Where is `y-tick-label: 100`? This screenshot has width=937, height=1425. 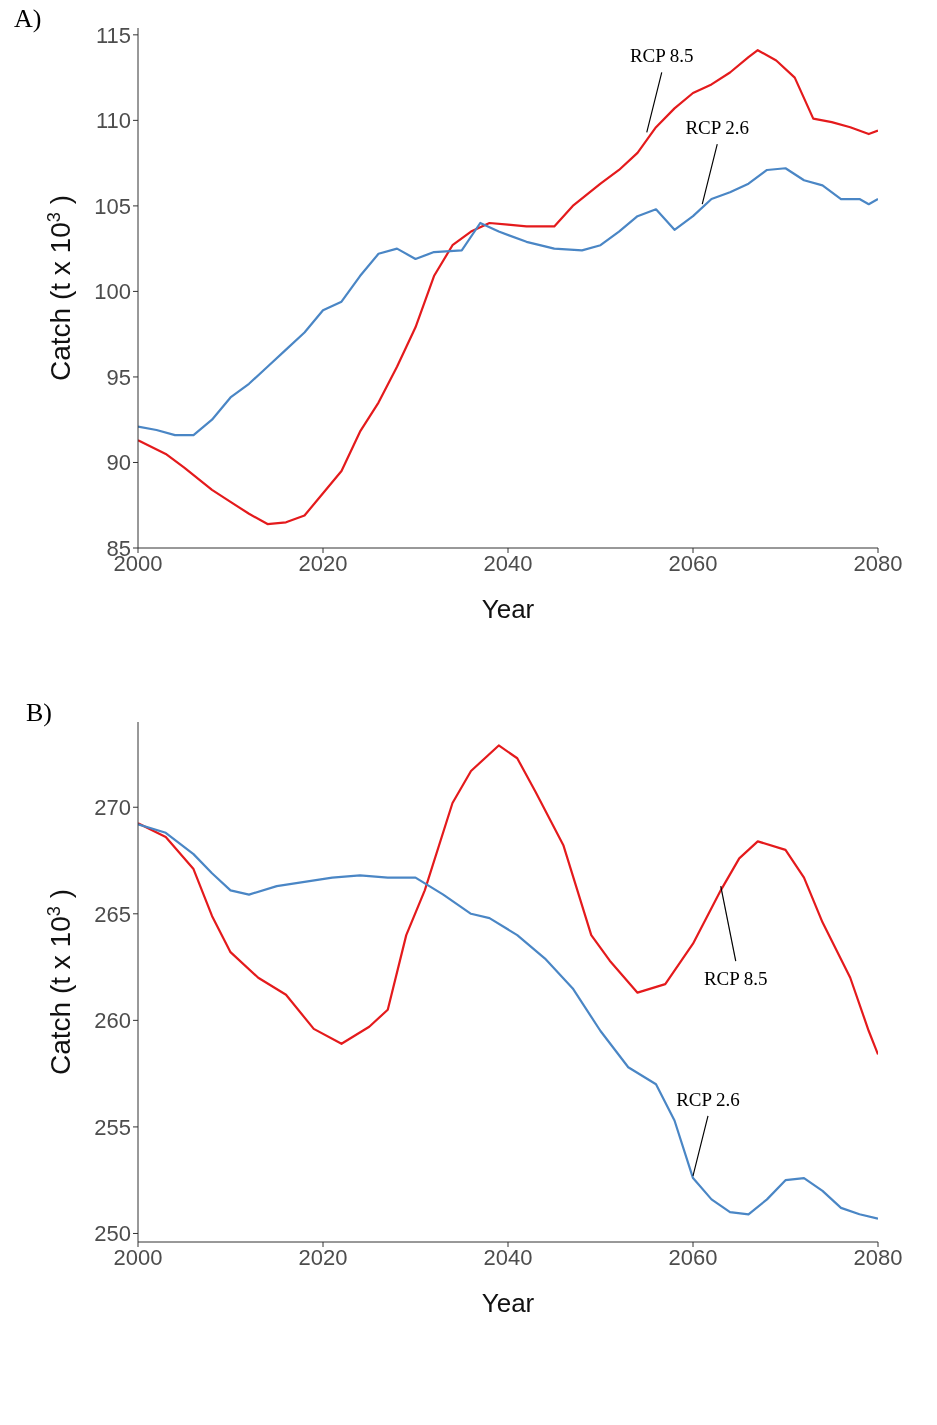
y-tick-label: 100 is located at coordinates (112, 292).